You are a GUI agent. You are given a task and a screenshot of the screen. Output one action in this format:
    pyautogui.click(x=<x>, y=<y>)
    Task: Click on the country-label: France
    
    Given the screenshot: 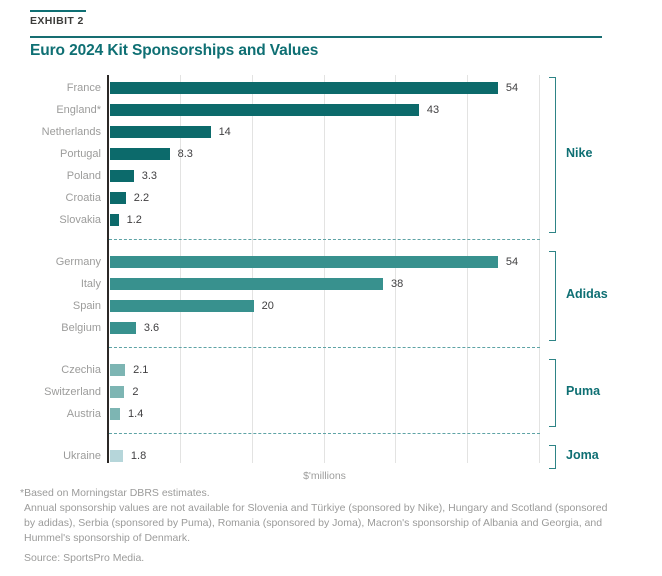 What is the action you would take?
    pyautogui.click(x=83, y=88)
    